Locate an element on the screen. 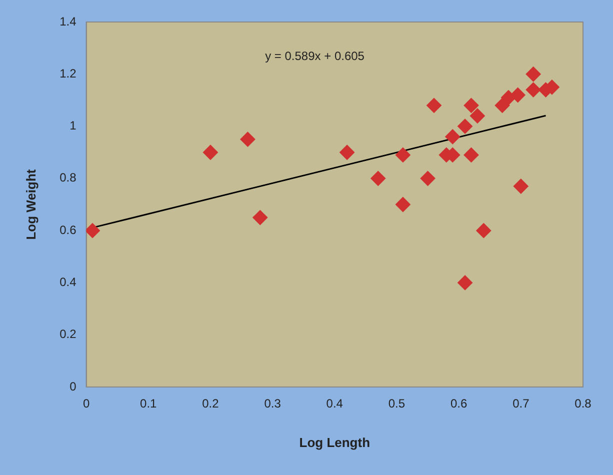  x-tick-label: 0.3 is located at coordinates (273, 403).